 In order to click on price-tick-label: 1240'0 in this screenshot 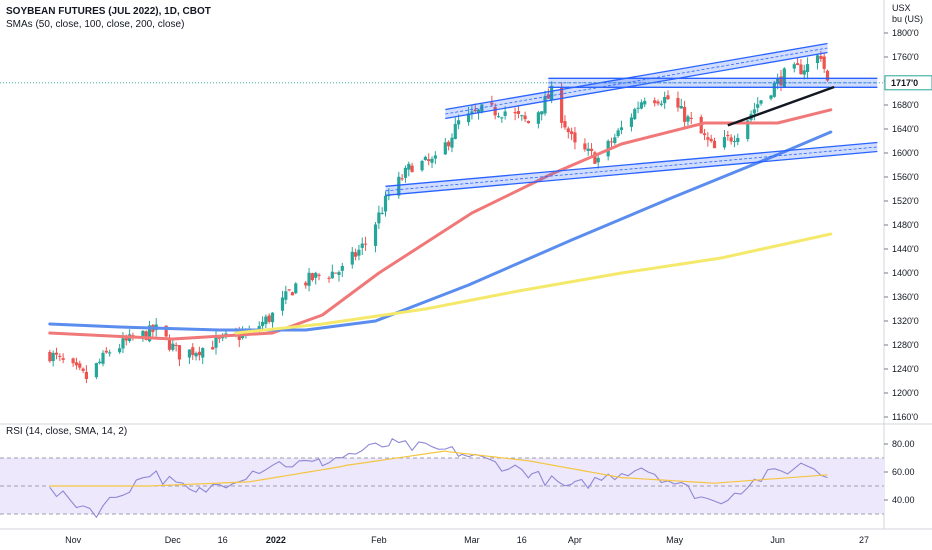, I will do `click(905, 369)`.